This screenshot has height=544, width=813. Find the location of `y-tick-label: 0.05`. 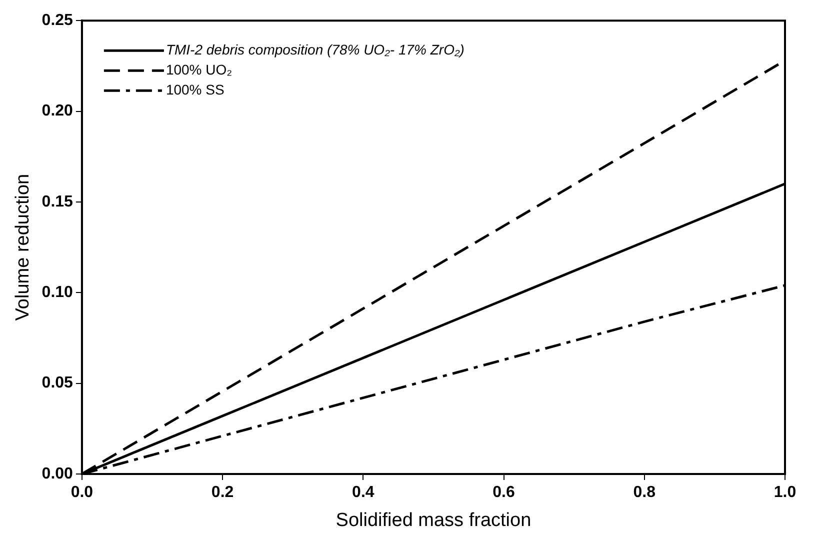

y-tick-label: 0.05 is located at coordinates (58, 383).